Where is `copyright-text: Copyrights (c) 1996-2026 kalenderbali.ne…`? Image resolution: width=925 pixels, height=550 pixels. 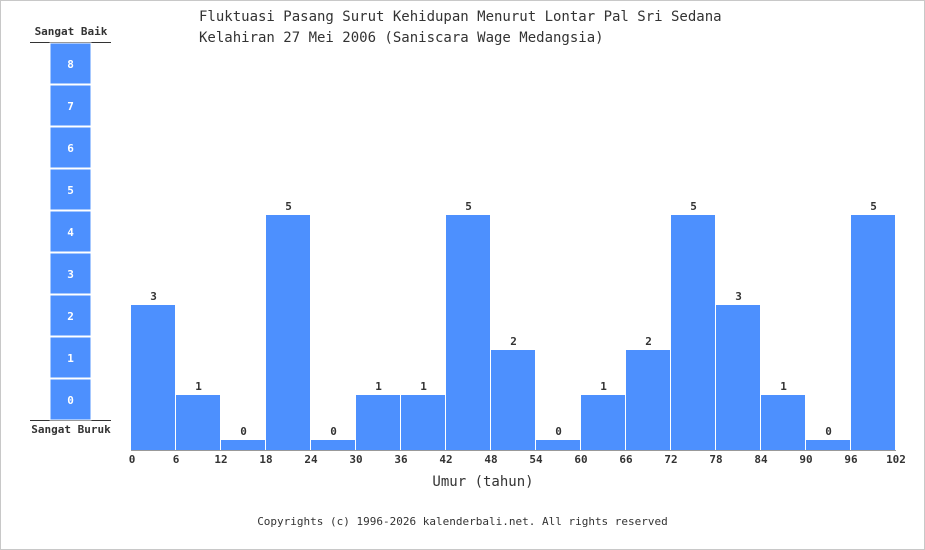
copyright-text: Copyrights (c) 1996-2026 kalenderbali.ne… is located at coordinates (462, 521).